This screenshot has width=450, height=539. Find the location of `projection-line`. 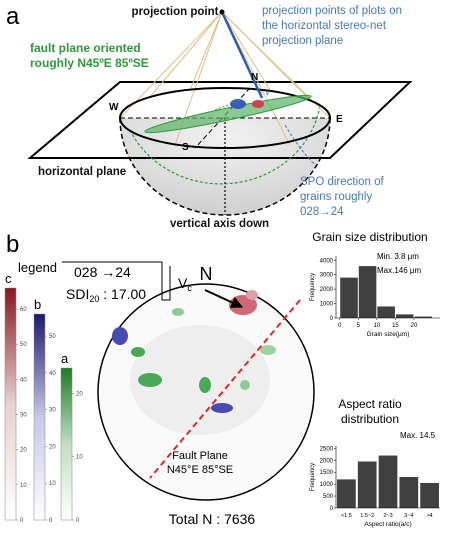

projection-line is located at coordinates (242, 55).